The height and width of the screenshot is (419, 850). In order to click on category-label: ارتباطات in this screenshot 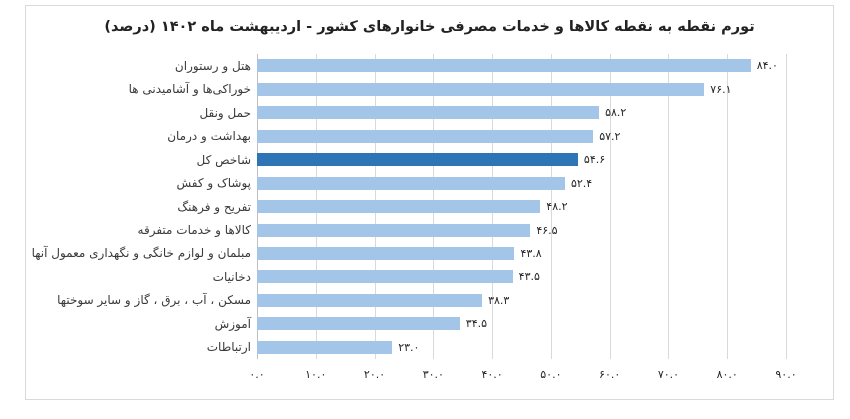, I will do `click(228, 347)`.